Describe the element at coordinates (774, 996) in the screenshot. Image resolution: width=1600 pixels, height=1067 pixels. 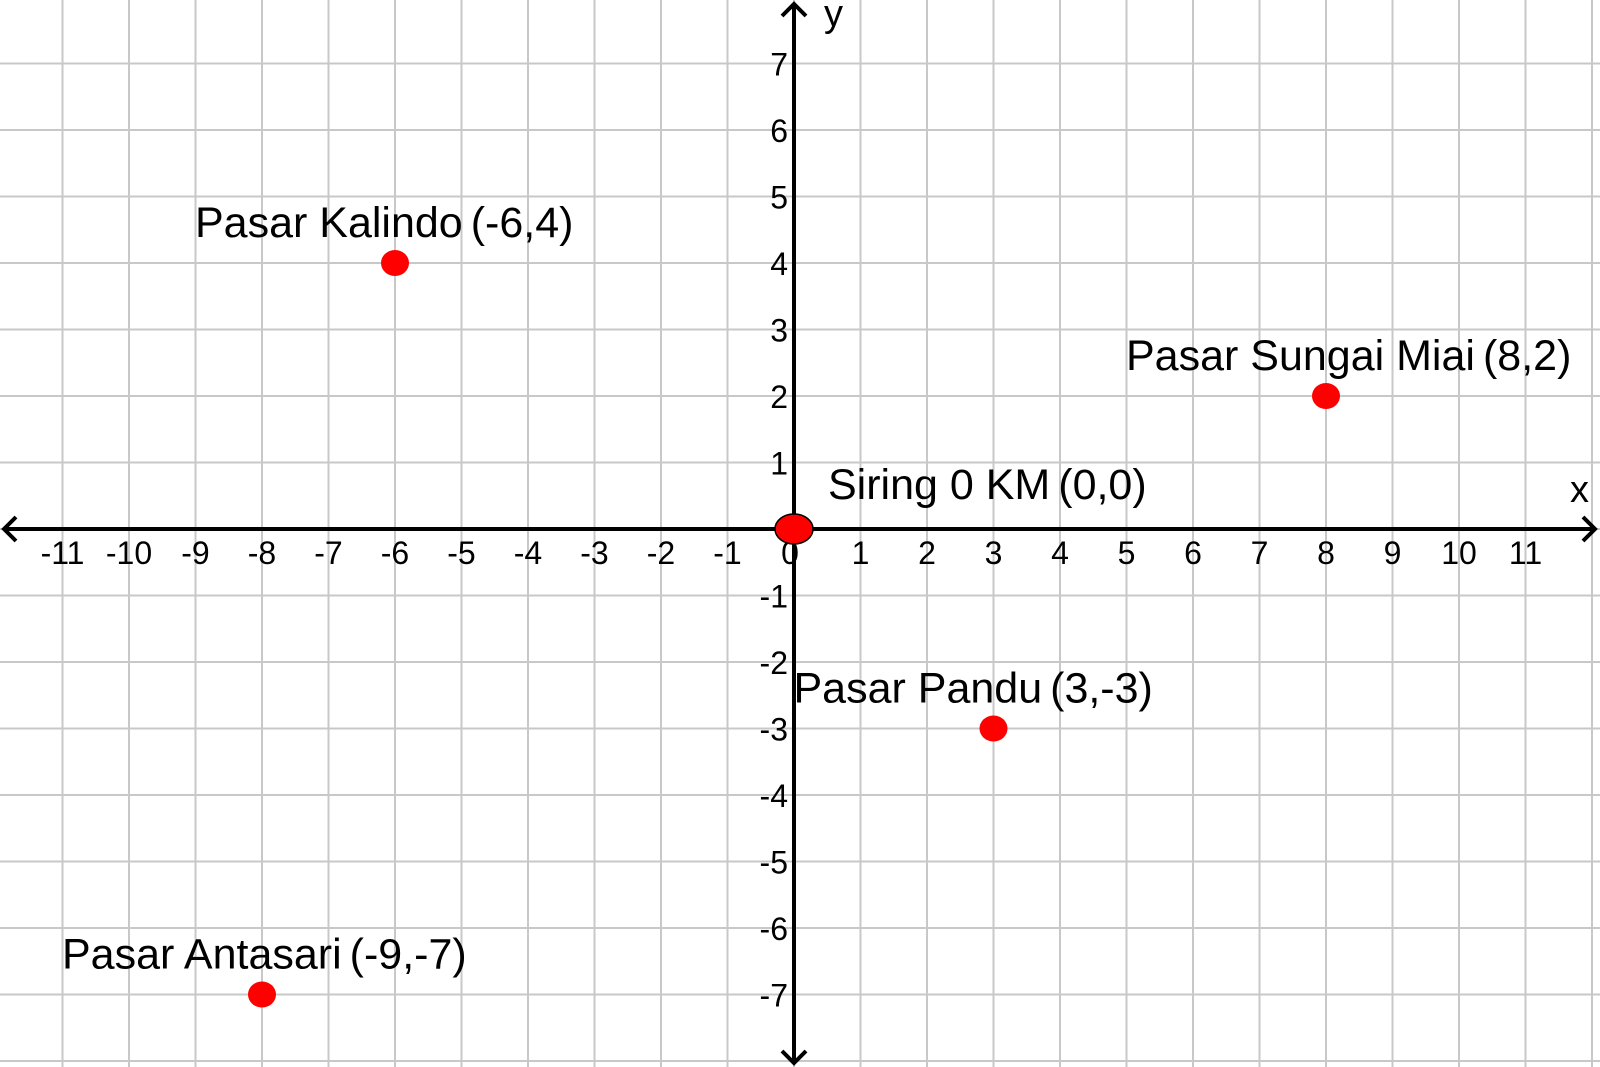
I see `y-tick-label: -7` at that location.